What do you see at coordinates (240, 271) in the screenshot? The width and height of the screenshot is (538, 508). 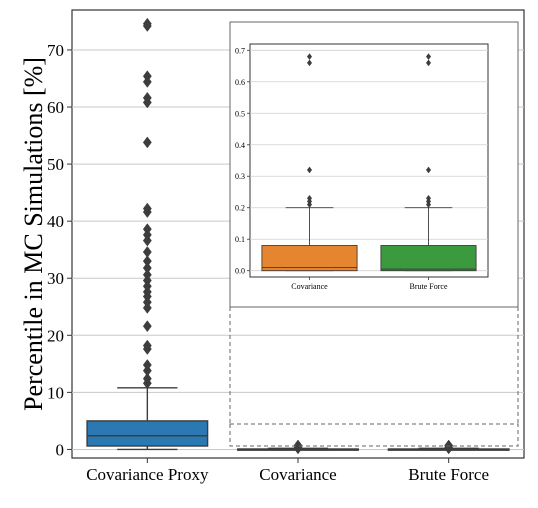 I see `inset-y-tick-label: 0.0` at bounding box center [240, 271].